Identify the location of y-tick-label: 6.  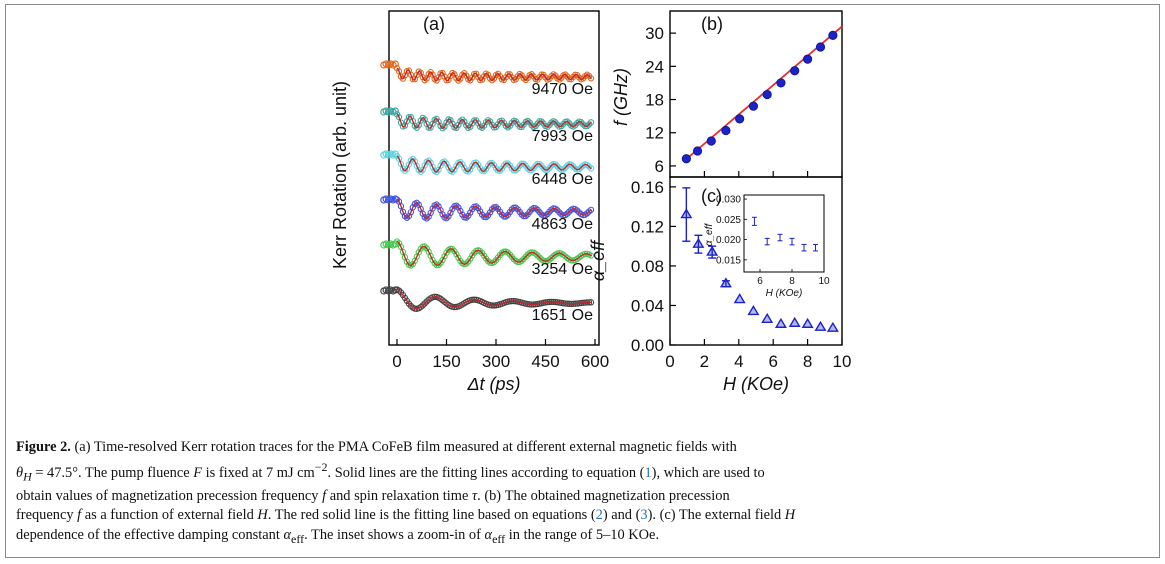
(659, 166).